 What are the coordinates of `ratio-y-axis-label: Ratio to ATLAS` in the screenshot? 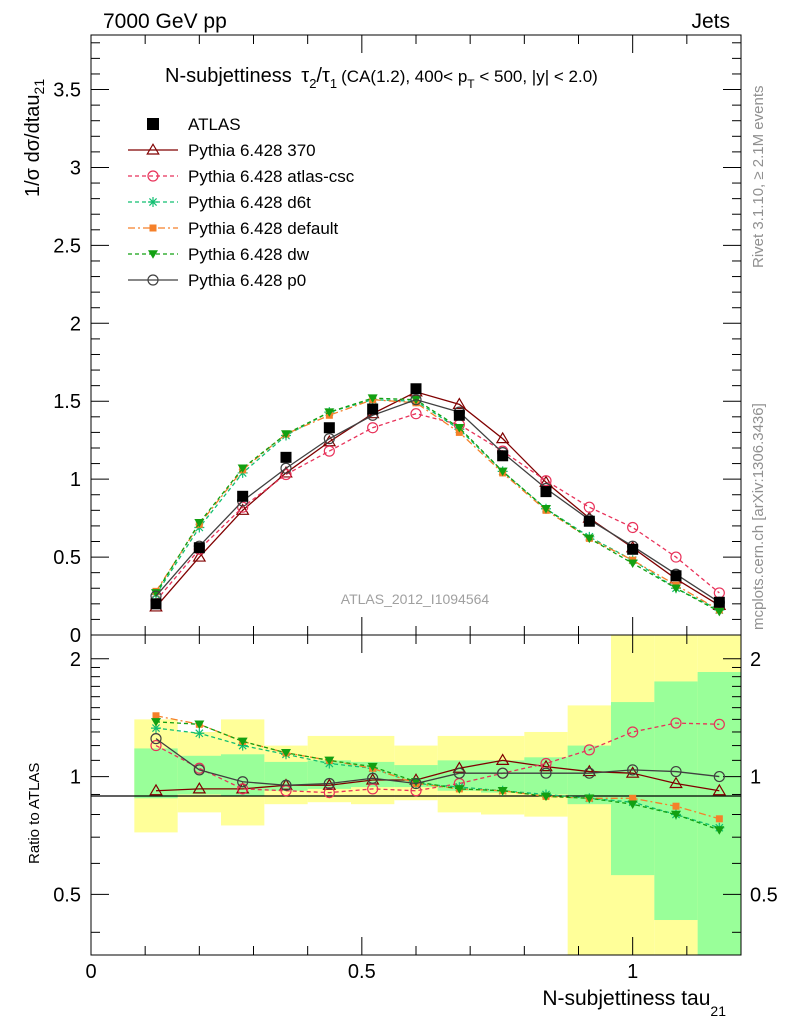 It's located at (34, 813).